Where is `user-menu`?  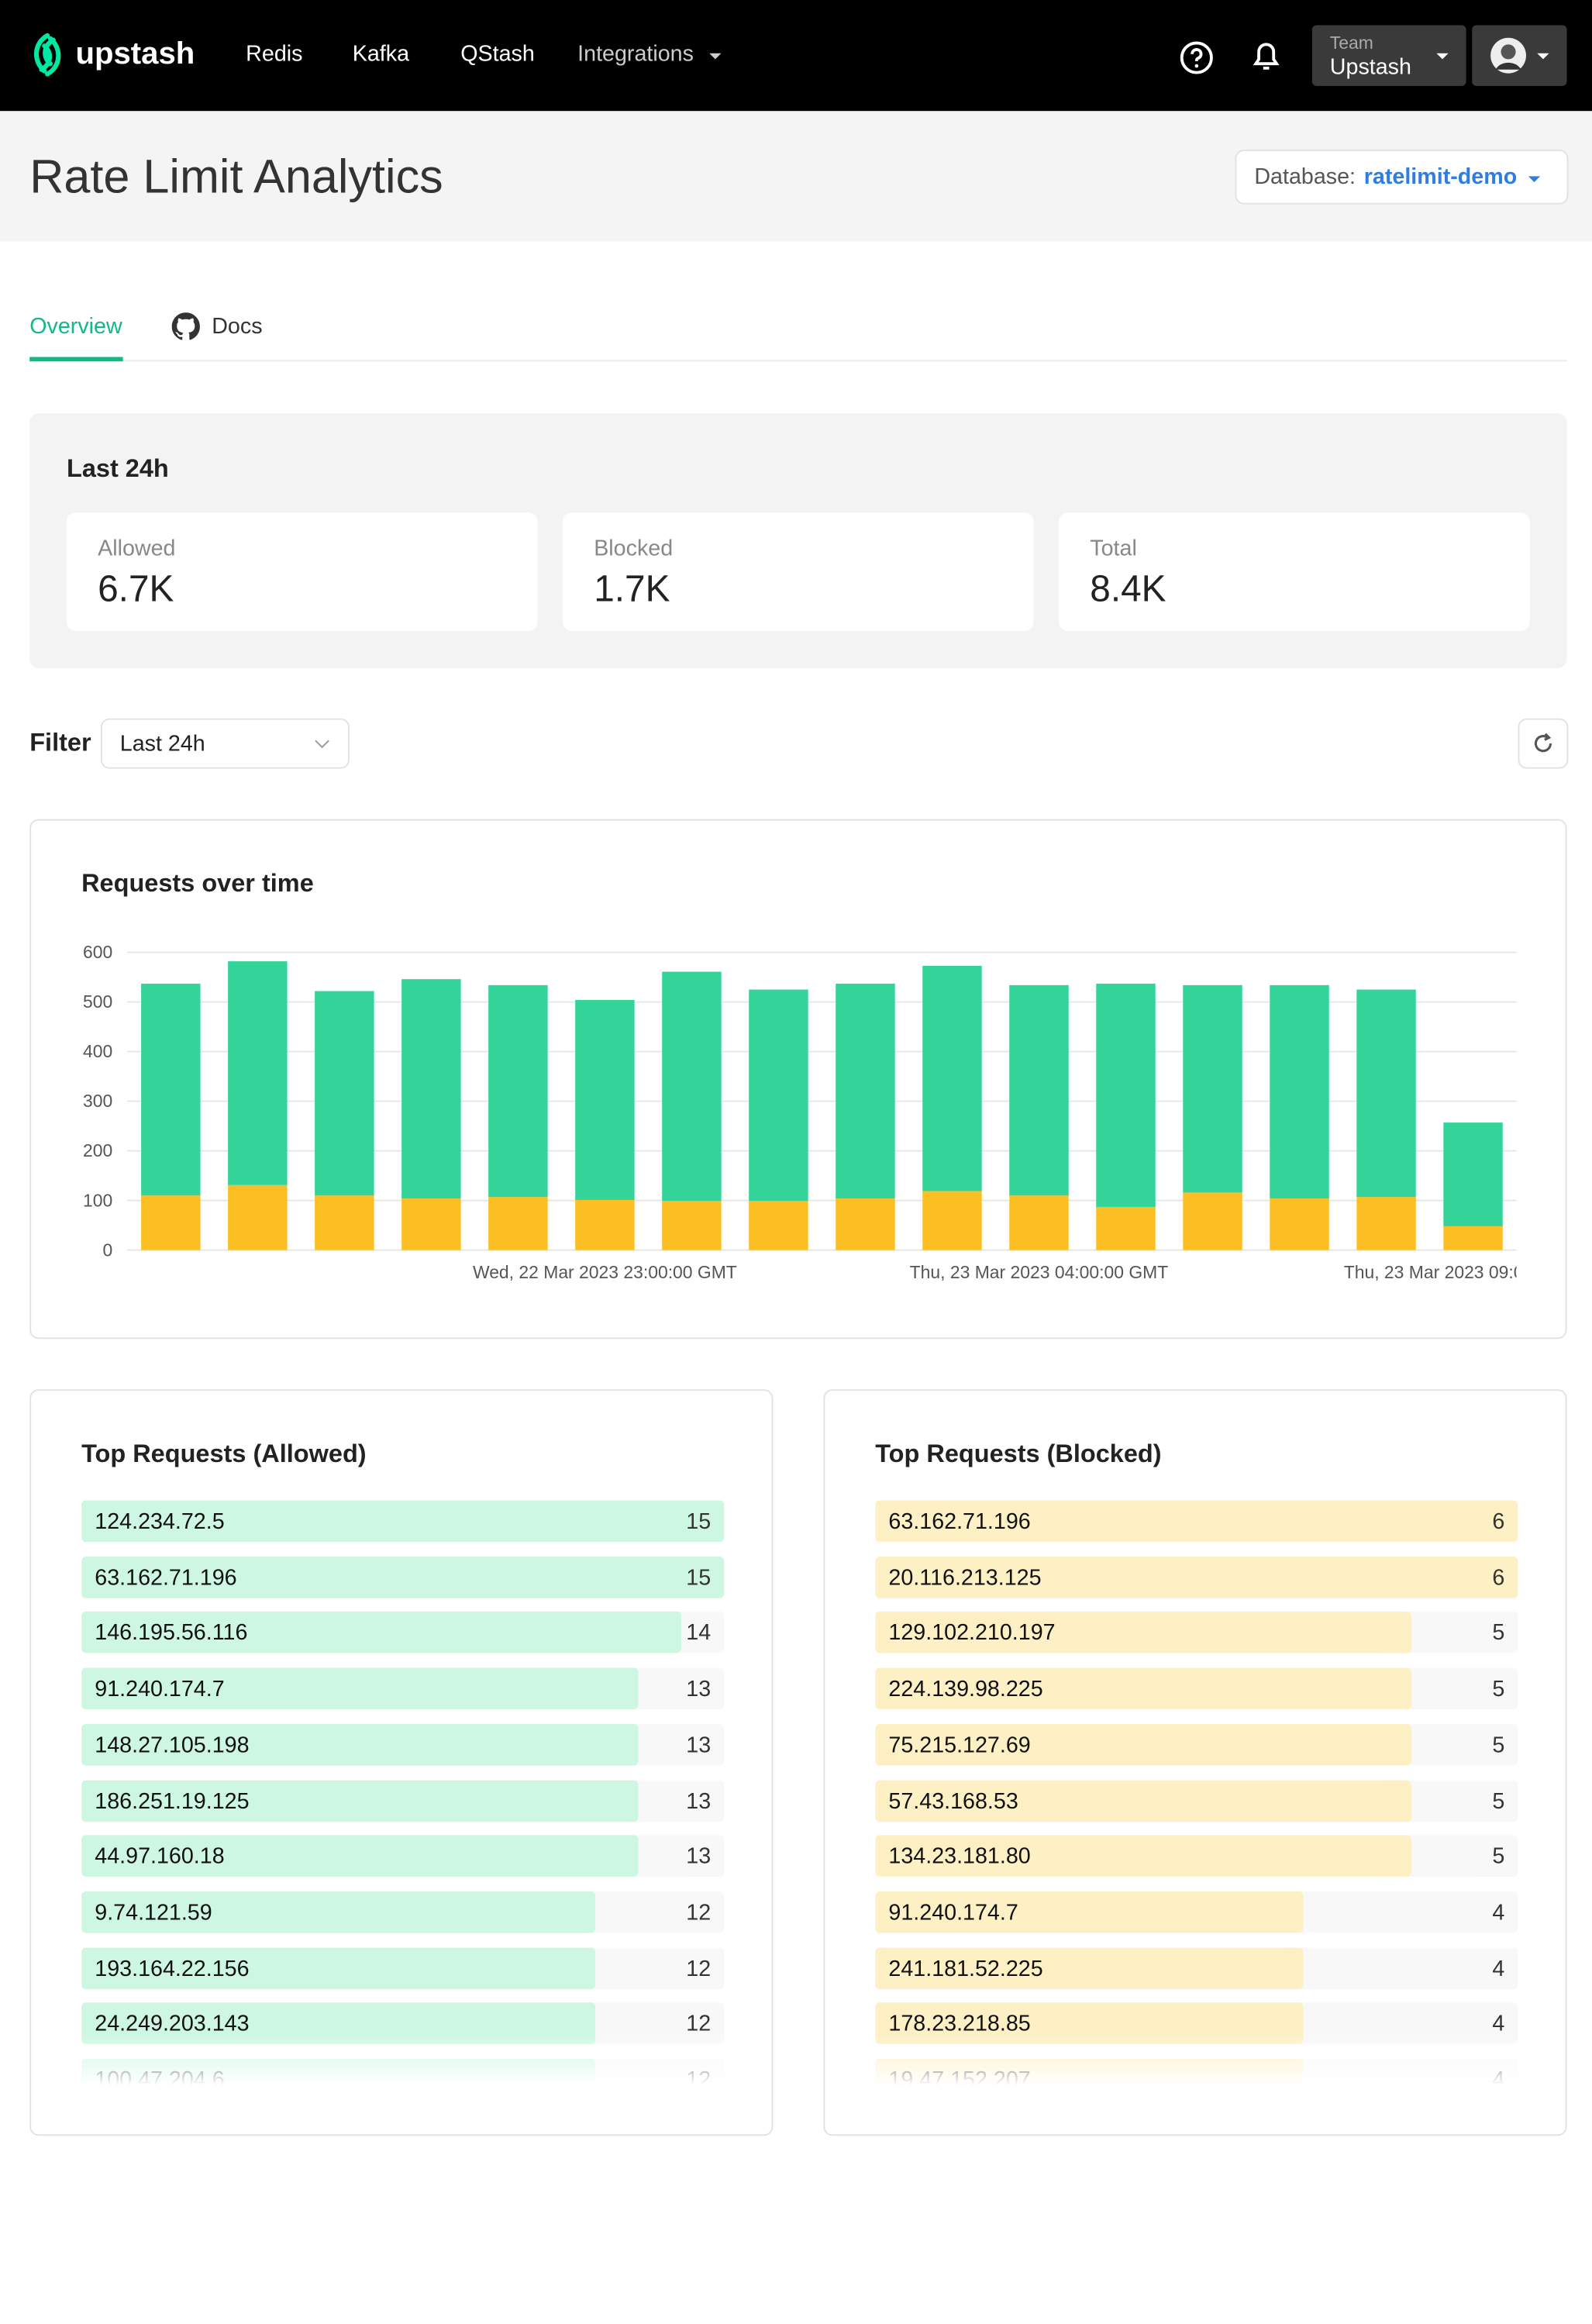 user-menu is located at coordinates (1519, 55).